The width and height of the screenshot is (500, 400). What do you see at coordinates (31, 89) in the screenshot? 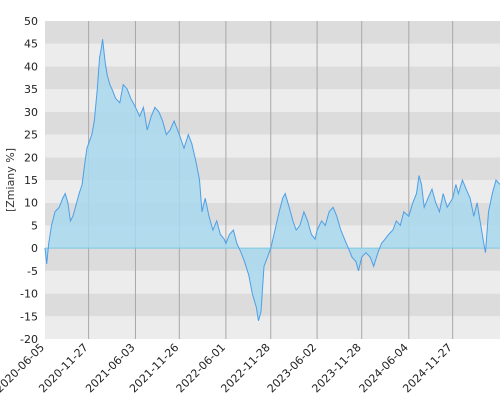
I see `y-tick-label: 35` at bounding box center [31, 89].